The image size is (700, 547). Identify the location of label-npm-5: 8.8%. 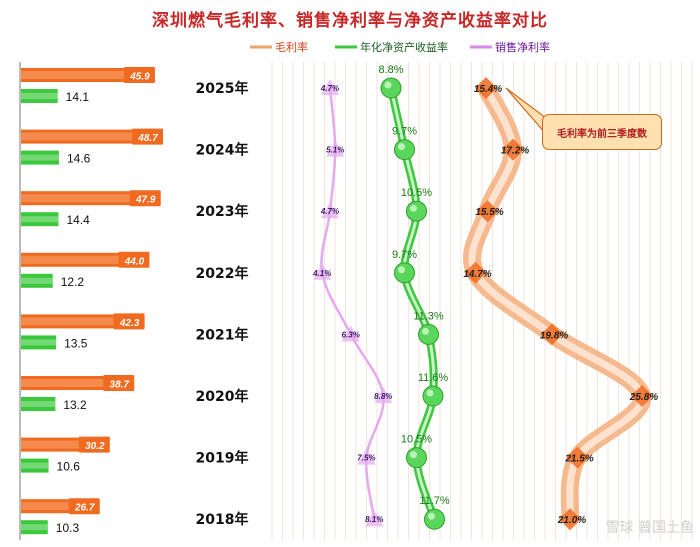
(383, 396).